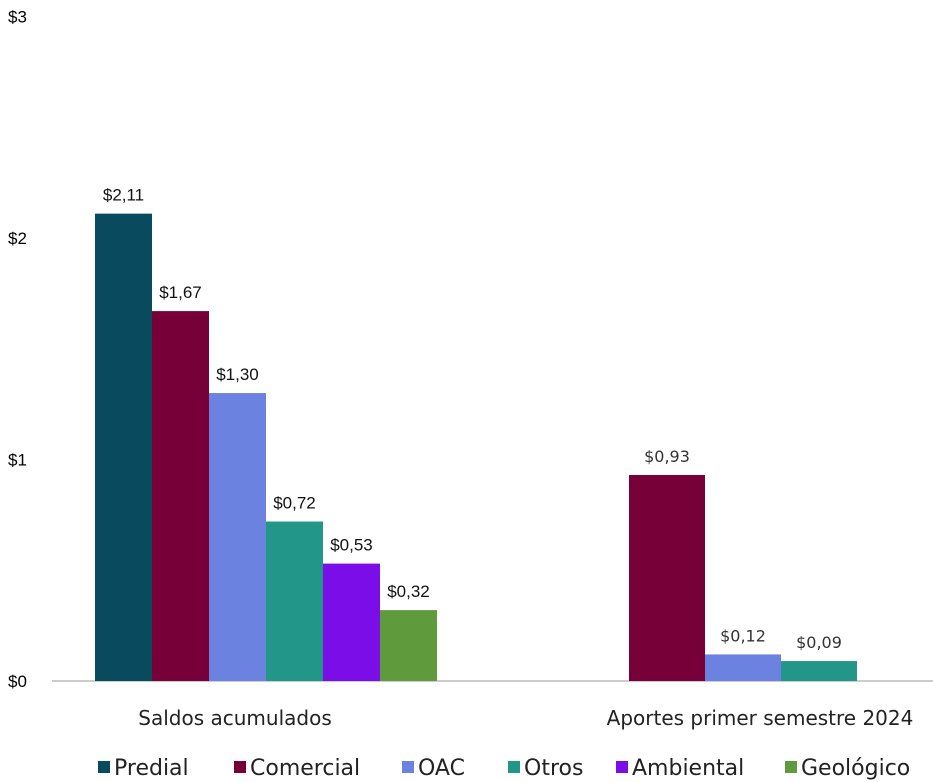 The width and height of the screenshot is (933, 782). I want to click on legend-swatch-oac, so click(408, 767).